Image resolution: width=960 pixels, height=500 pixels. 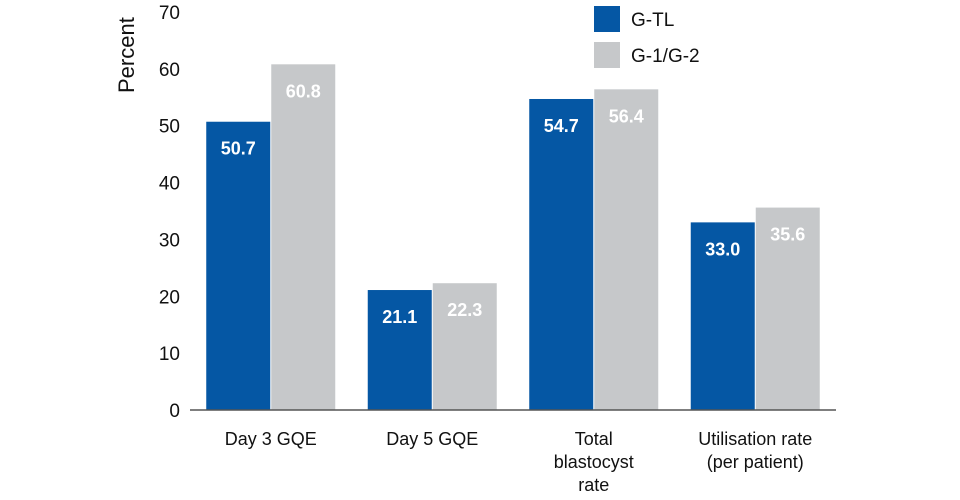 I want to click on y-tick-label: 20, so click(x=169, y=297).